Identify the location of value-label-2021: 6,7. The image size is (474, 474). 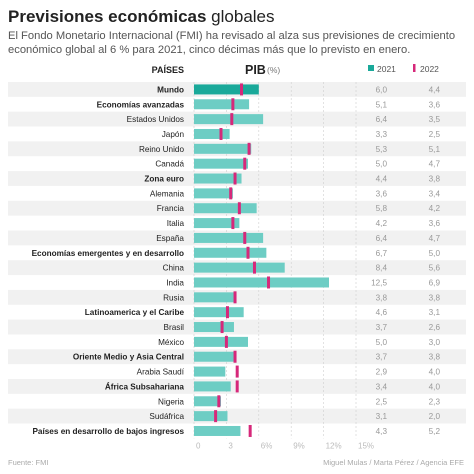
(382, 253).